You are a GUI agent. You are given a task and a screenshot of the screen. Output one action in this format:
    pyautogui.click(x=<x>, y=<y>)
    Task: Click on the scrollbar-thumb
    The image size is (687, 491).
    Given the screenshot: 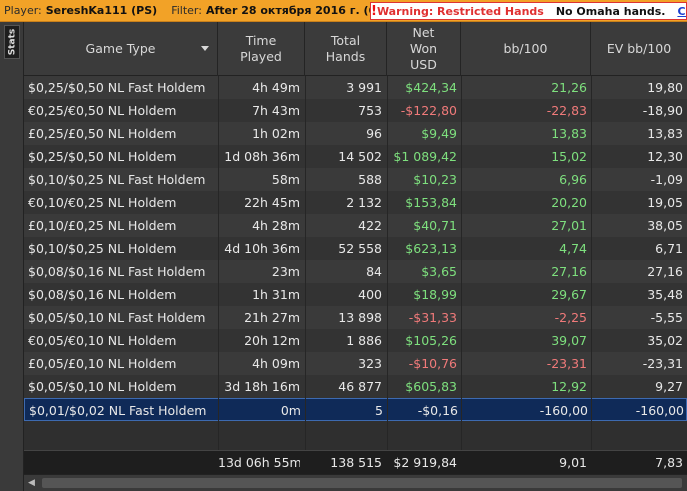 What is the action you would take?
    pyautogui.click(x=362, y=483)
    